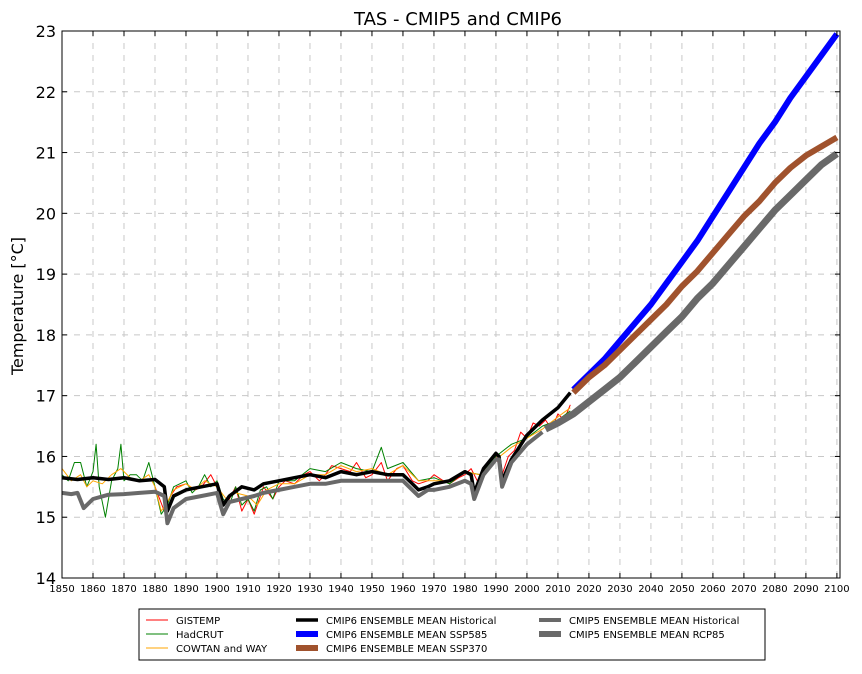  I want to click on x-tick-label: 1960, so click(402, 589).